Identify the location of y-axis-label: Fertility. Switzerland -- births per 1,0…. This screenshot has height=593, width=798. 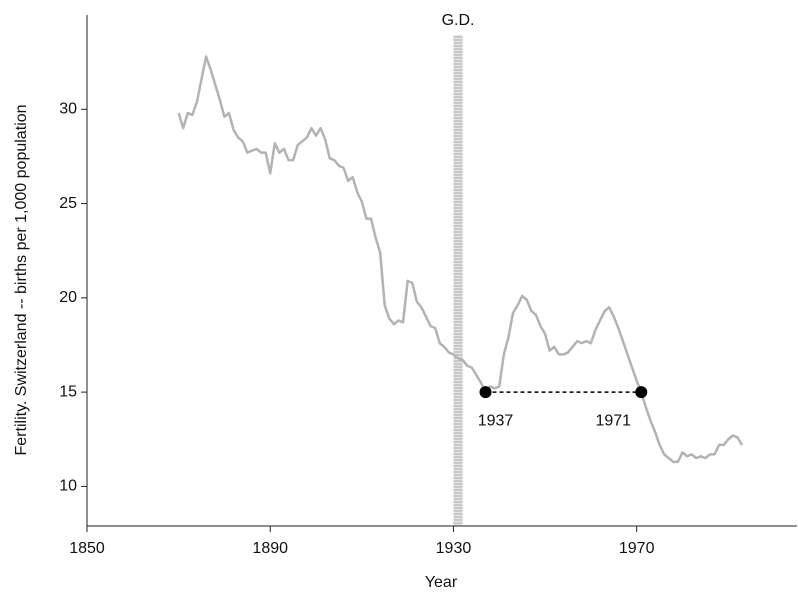
(21, 280).